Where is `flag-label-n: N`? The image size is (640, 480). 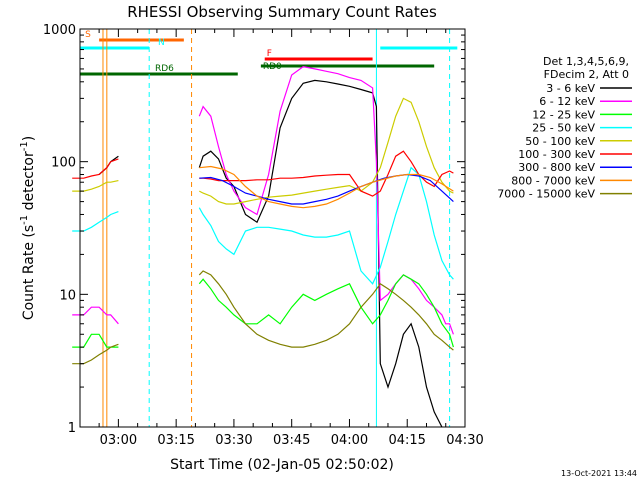 flag-label-n: N is located at coordinates (161, 43).